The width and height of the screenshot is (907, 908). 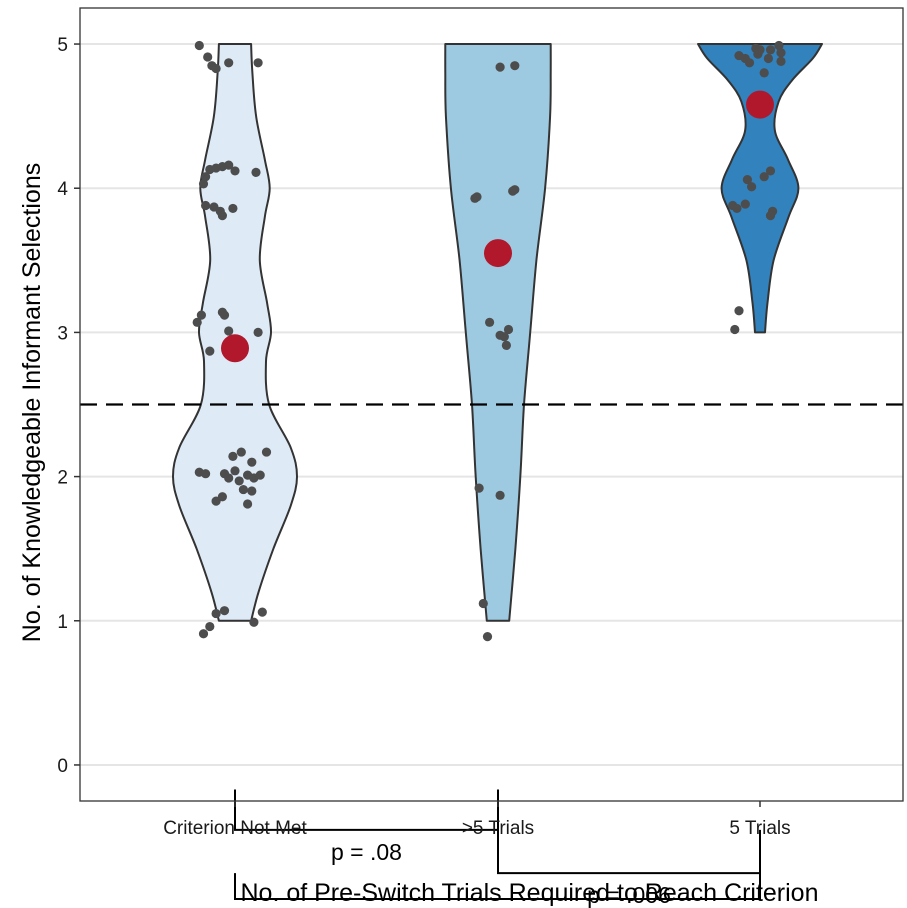 What do you see at coordinates (62, 478) in the screenshot?
I see `y-tick-label-2: 2` at bounding box center [62, 478].